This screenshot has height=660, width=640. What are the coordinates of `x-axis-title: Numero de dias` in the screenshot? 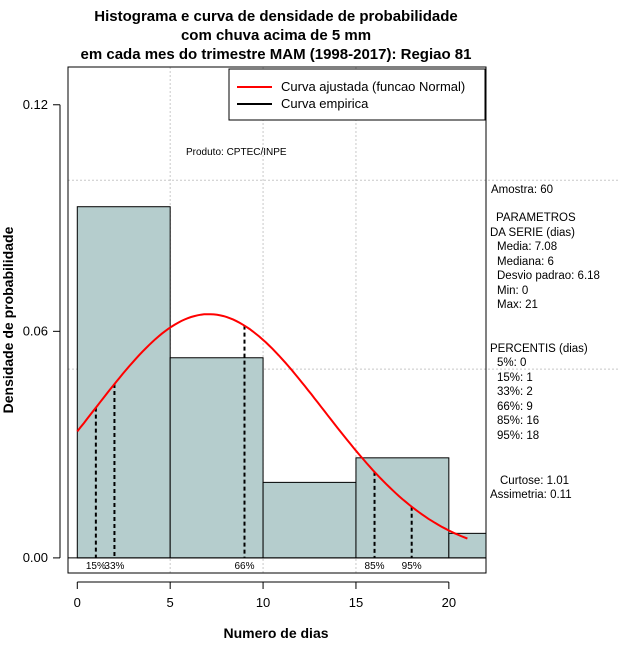 It's located at (275, 633).